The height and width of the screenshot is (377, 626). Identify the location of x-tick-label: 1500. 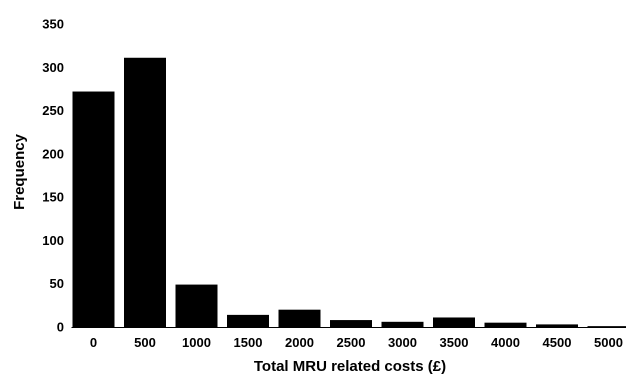
(248, 342).